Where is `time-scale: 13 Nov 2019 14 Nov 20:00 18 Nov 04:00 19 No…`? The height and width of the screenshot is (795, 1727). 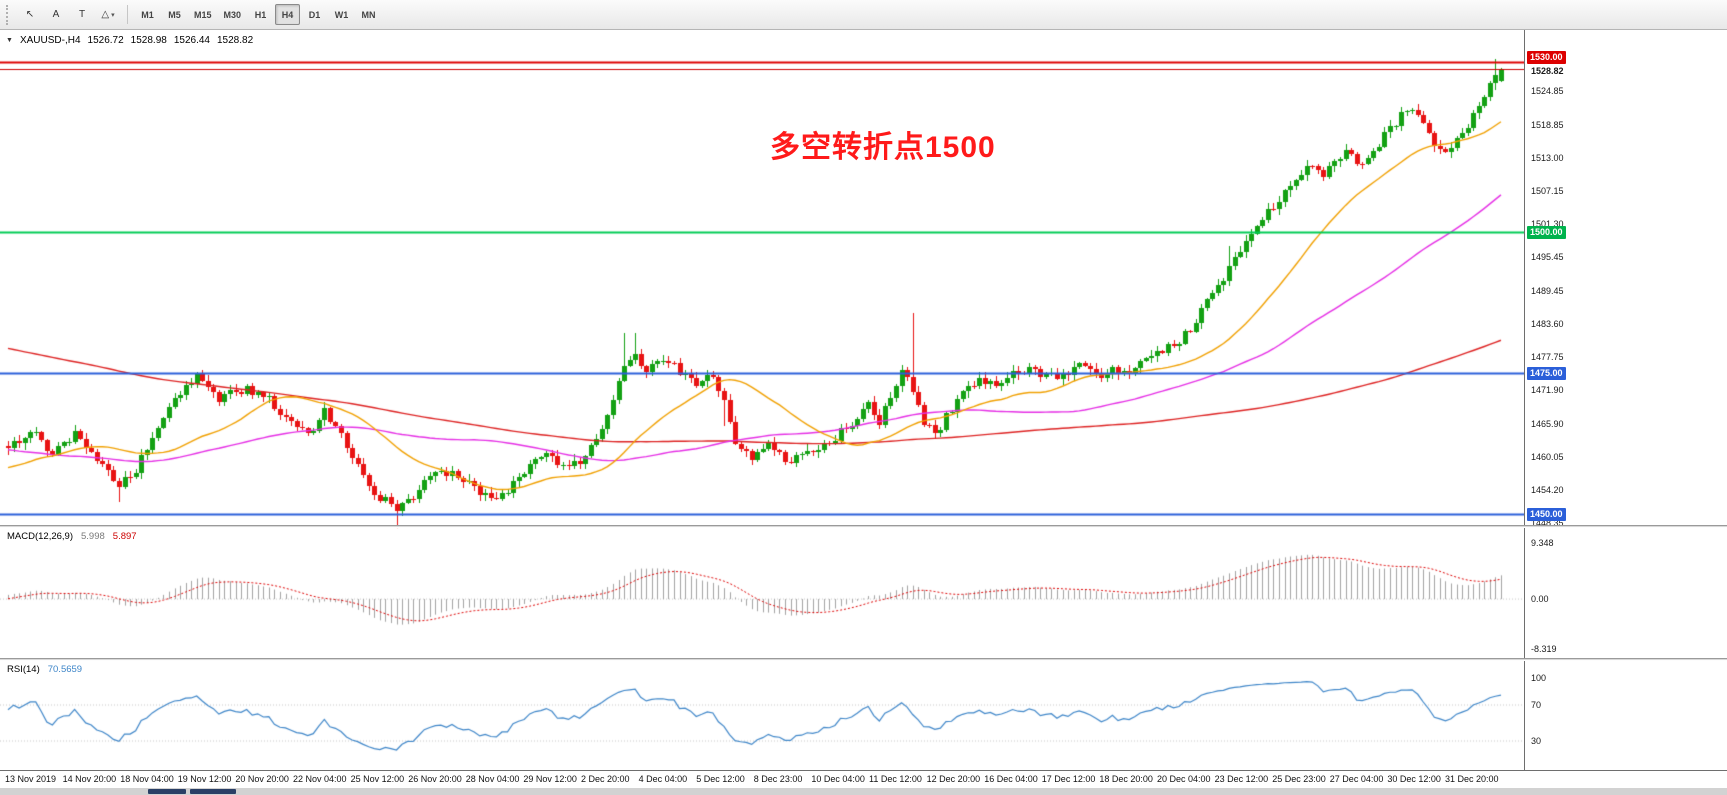 time-scale: 13 Nov 2019 14 Nov 20:00 18 Nov 04:00 19 No… is located at coordinates (863, 779).